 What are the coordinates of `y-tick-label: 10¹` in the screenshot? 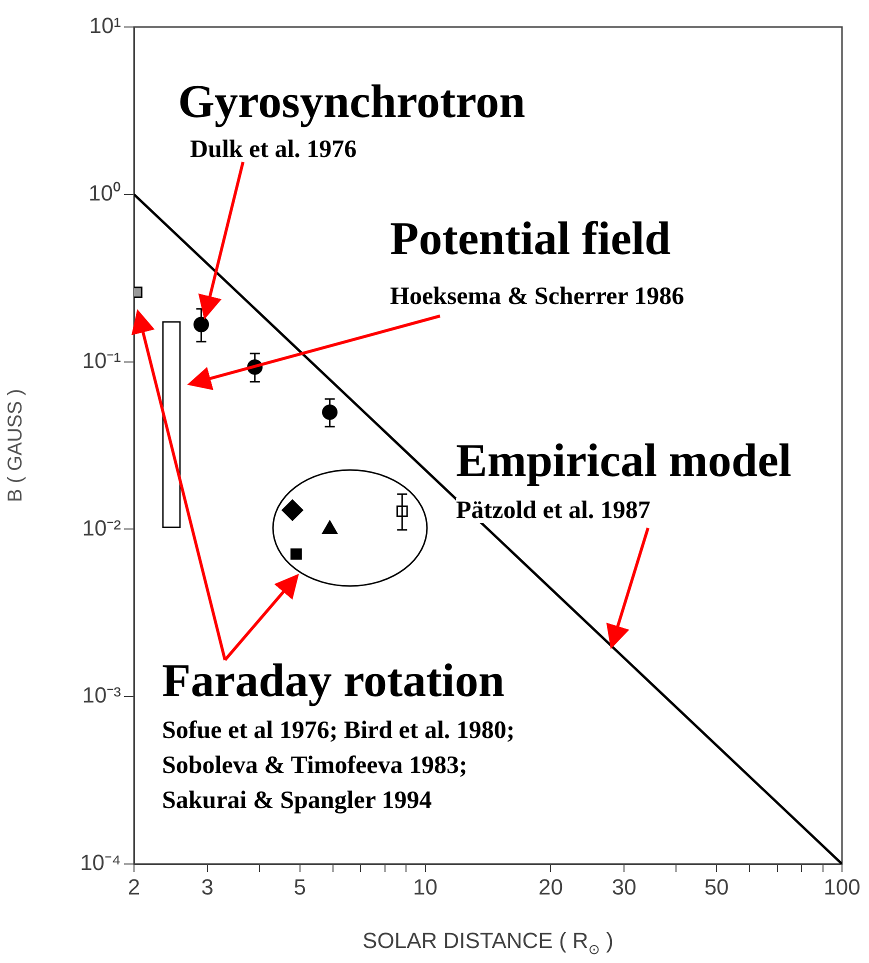 It's located at (105, 25).